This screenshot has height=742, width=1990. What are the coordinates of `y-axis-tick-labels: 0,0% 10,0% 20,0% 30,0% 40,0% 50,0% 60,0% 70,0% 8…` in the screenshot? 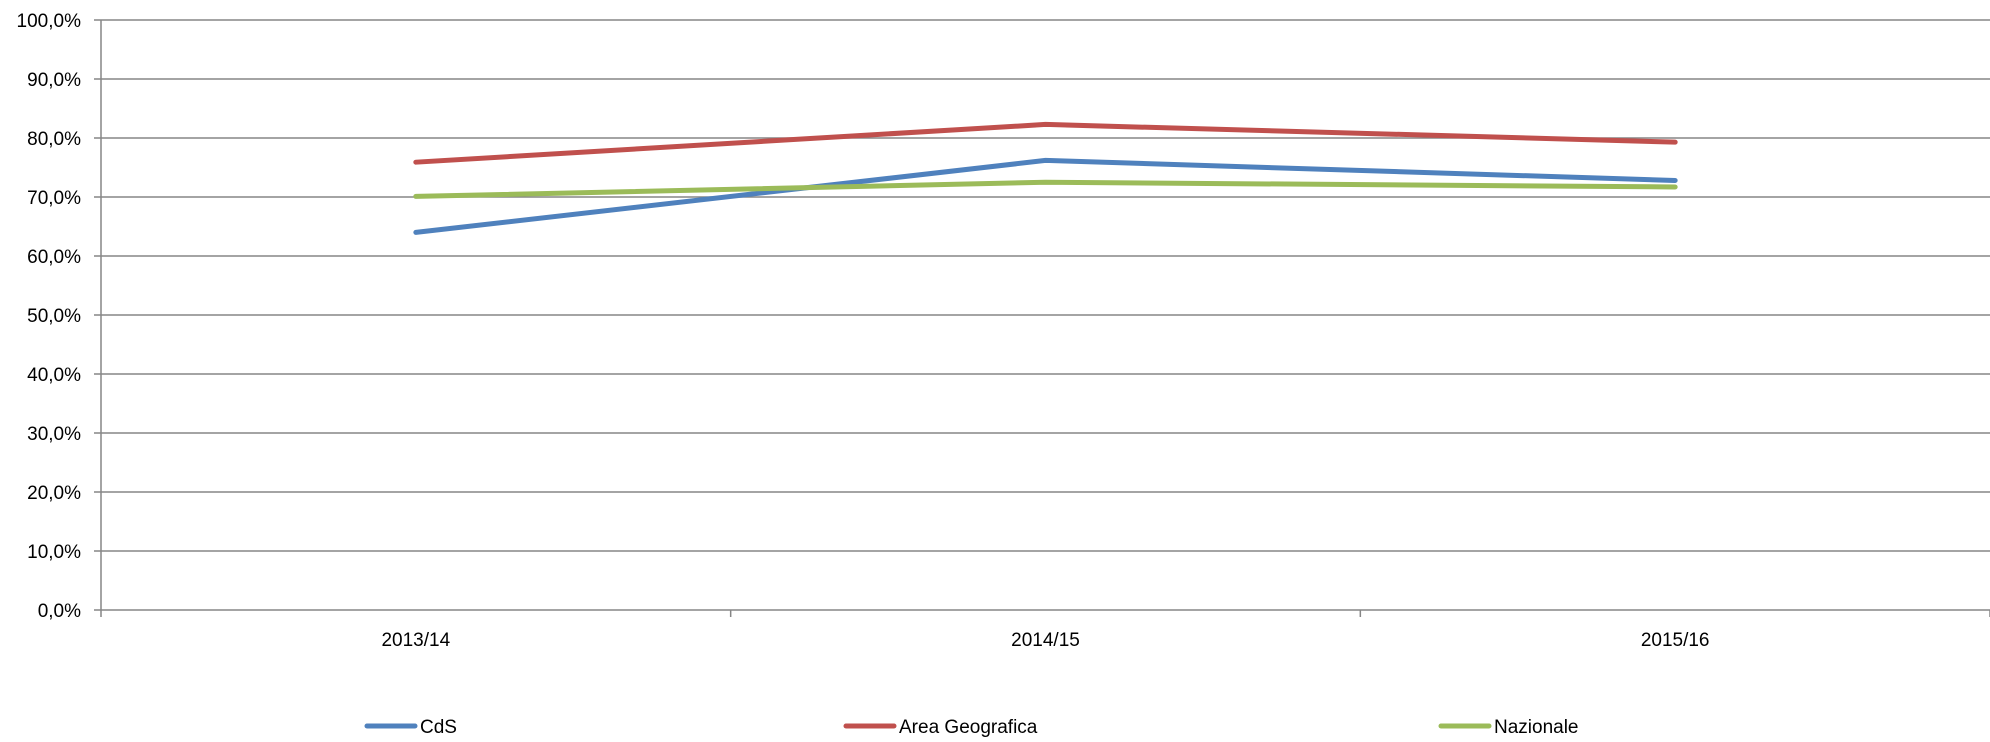 It's located at (49, 316).